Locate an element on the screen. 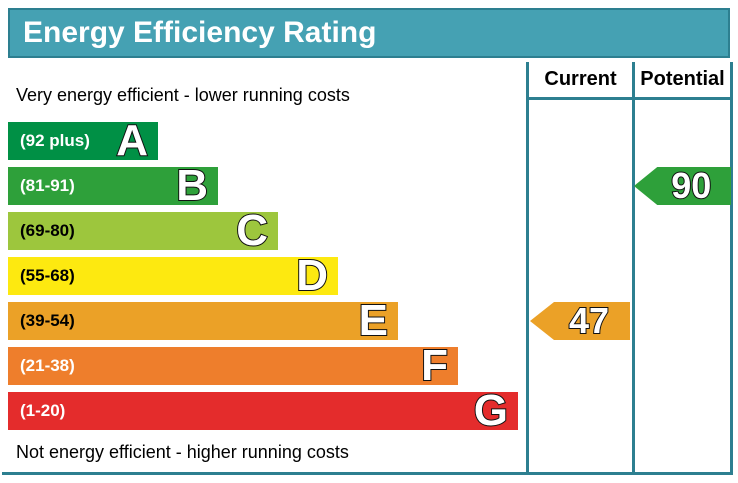  band-letter-G: G is located at coordinates (491, 410).